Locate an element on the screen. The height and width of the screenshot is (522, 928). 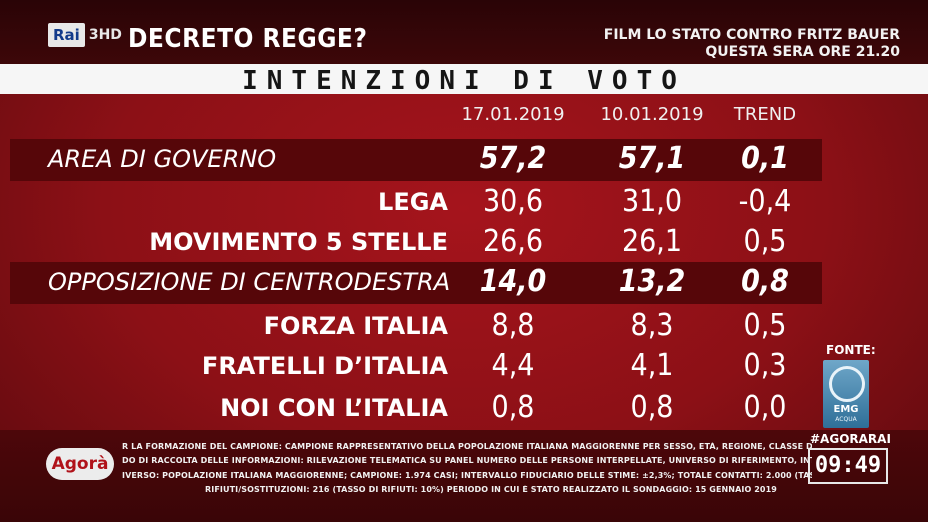
row-label: AREA DI GOVERNO is located at coordinates (162, 159).